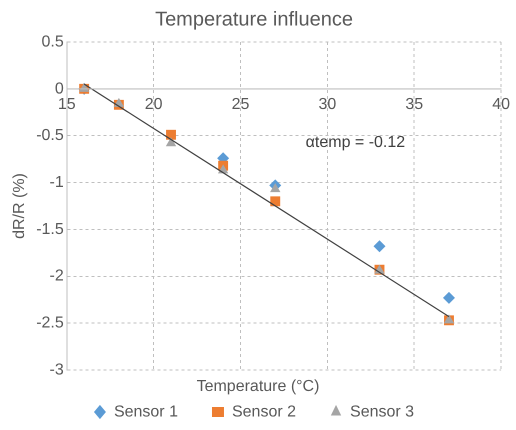 This screenshot has height=430, width=516. What do you see at coordinates (57, 276) in the screenshot?
I see `y-tick-label: -2` at bounding box center [57, 276].